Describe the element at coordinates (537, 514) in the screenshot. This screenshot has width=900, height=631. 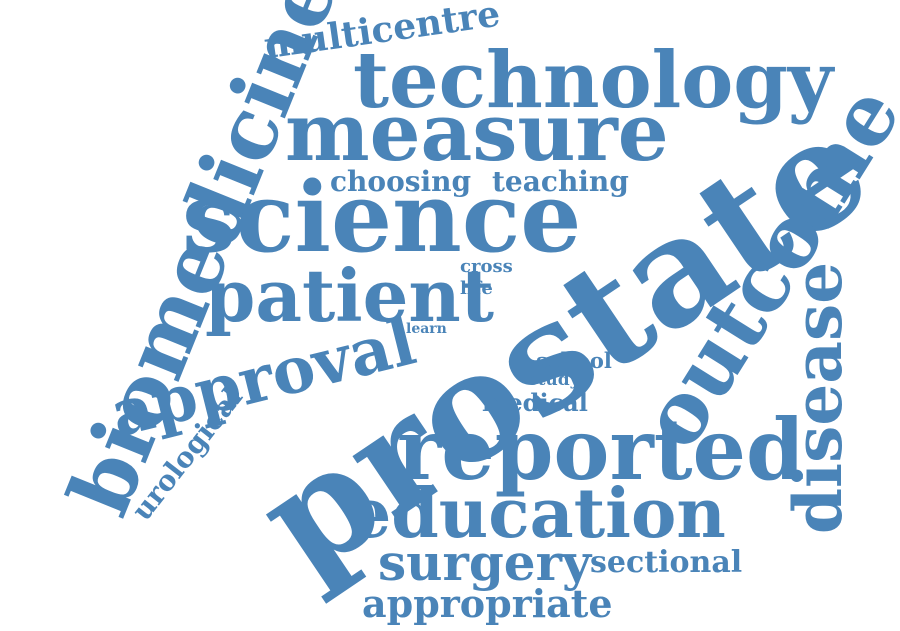
I see `word-education: education` at that location.